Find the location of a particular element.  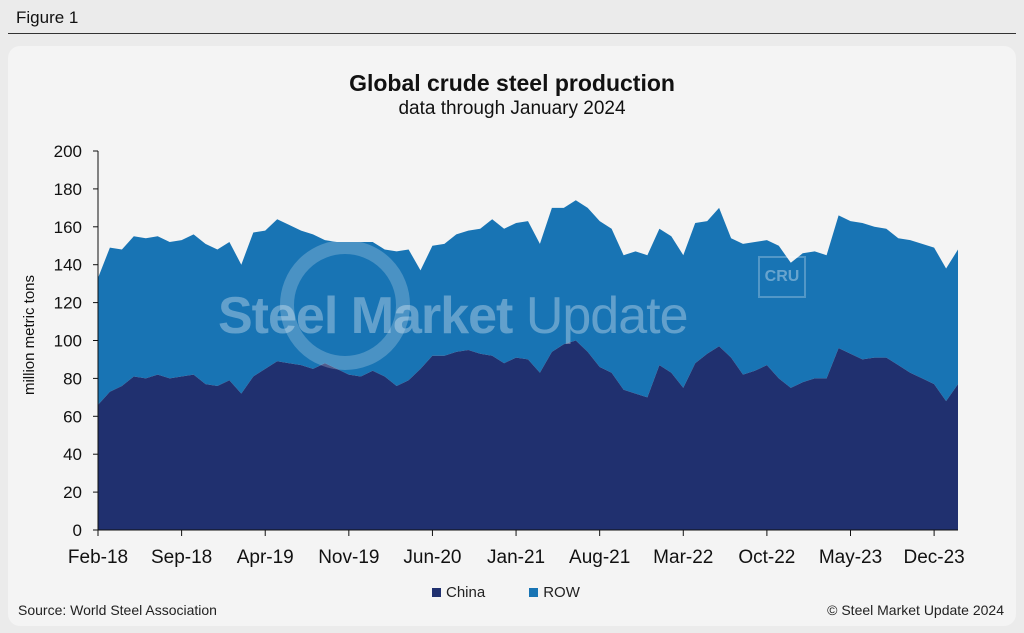

x-tick-label: Jan-21 is located at coordinates (516, 557).